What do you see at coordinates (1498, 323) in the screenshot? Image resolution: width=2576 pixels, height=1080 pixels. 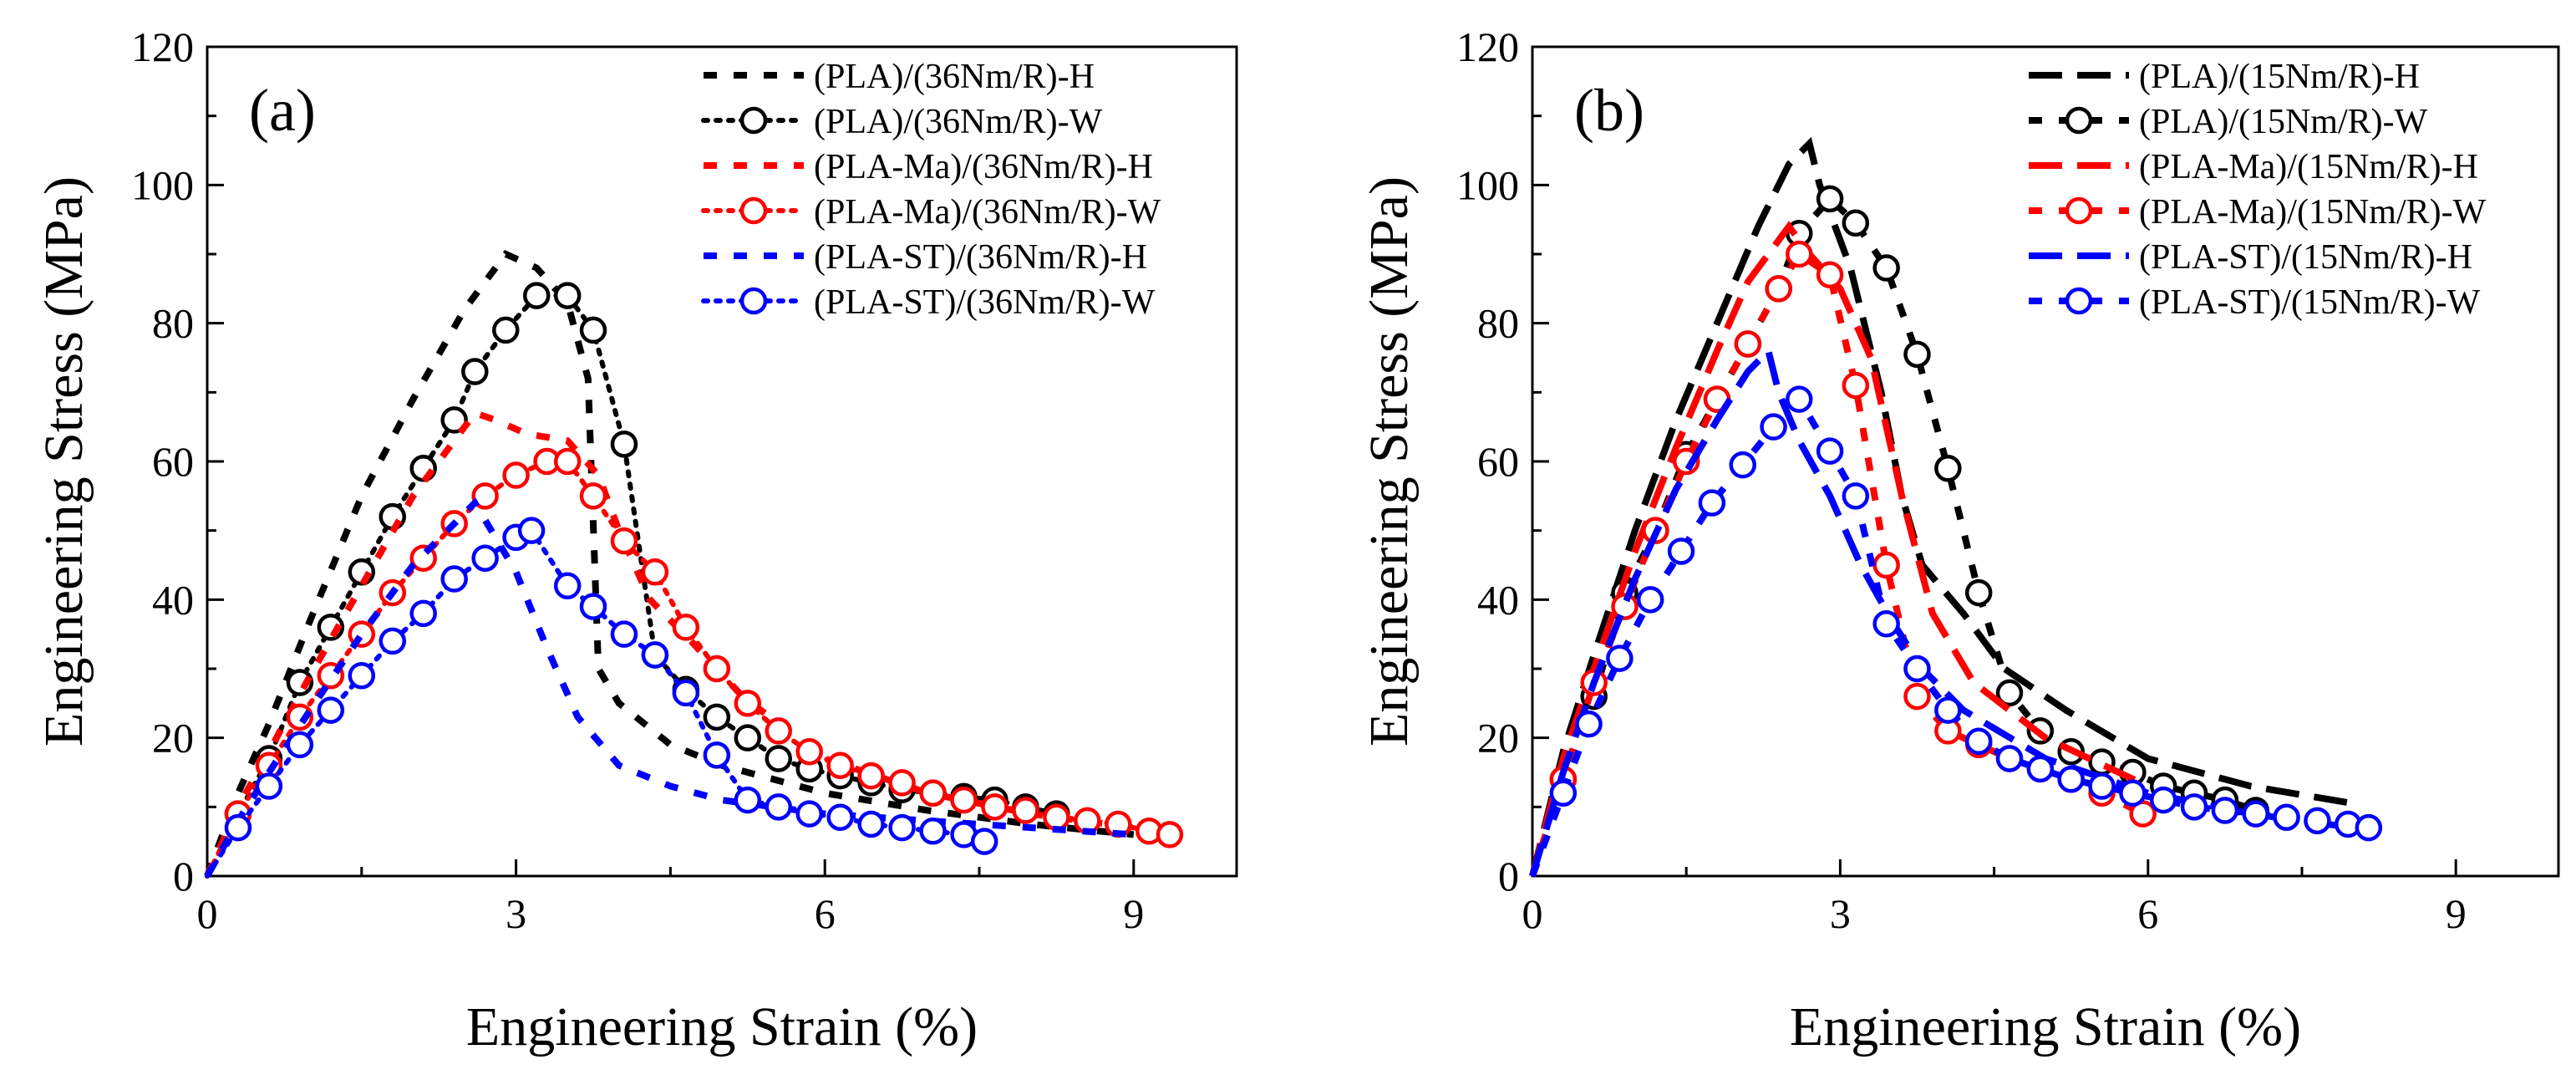 I see `y-tick-label: 80` at bounding box center [1498, 323].